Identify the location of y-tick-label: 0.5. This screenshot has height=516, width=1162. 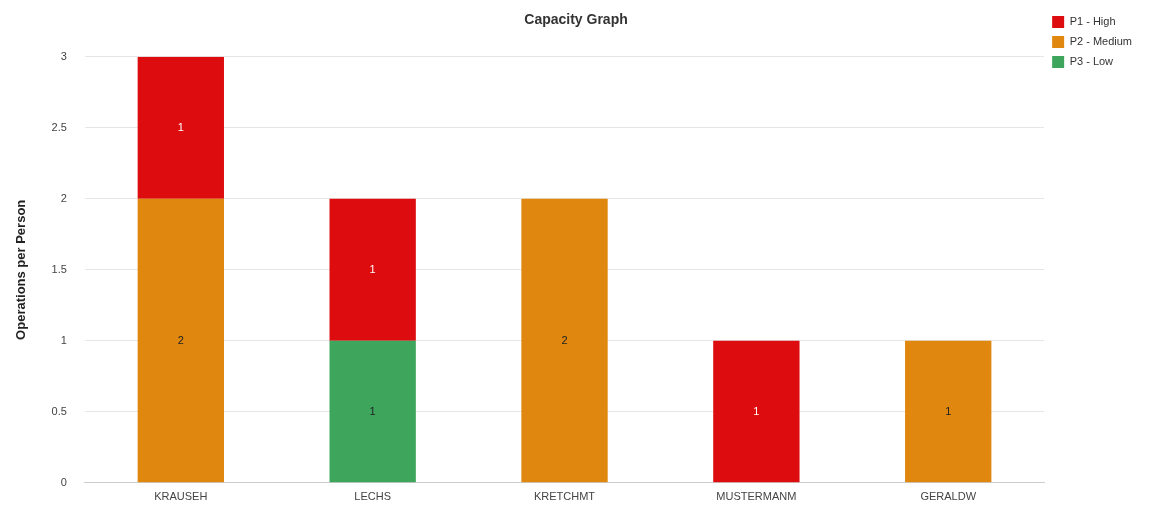
(59, 410).